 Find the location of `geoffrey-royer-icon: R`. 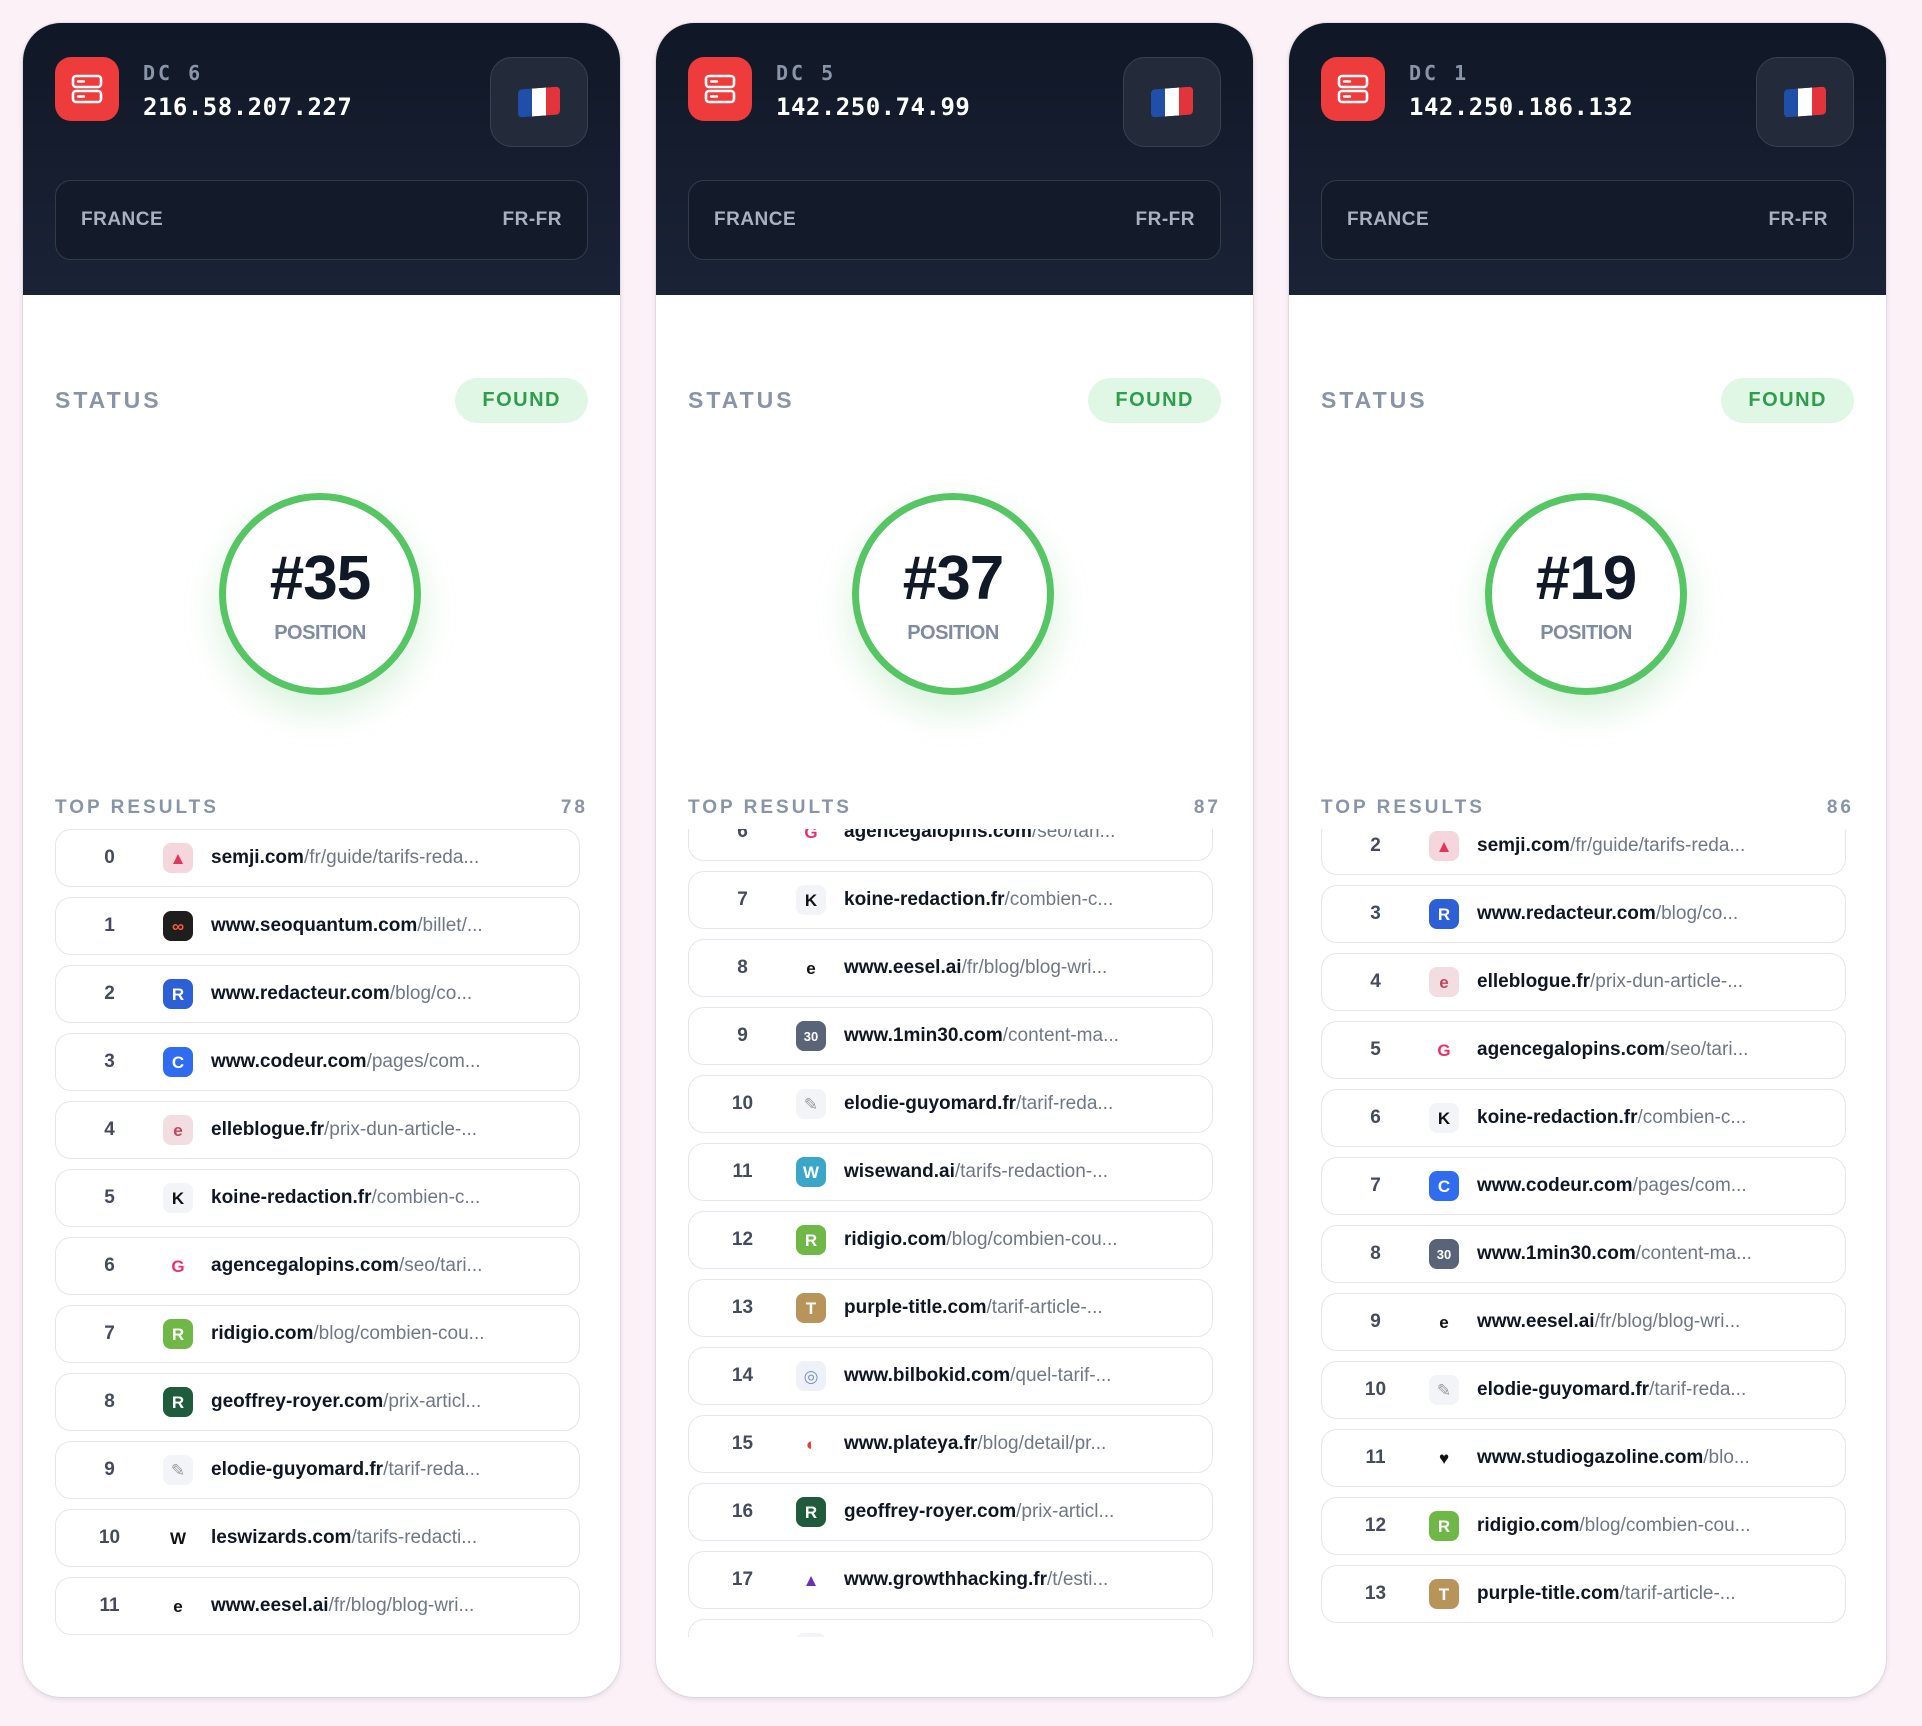

geoffrey-royer-icon: R is located at coordinates (811, 1512).